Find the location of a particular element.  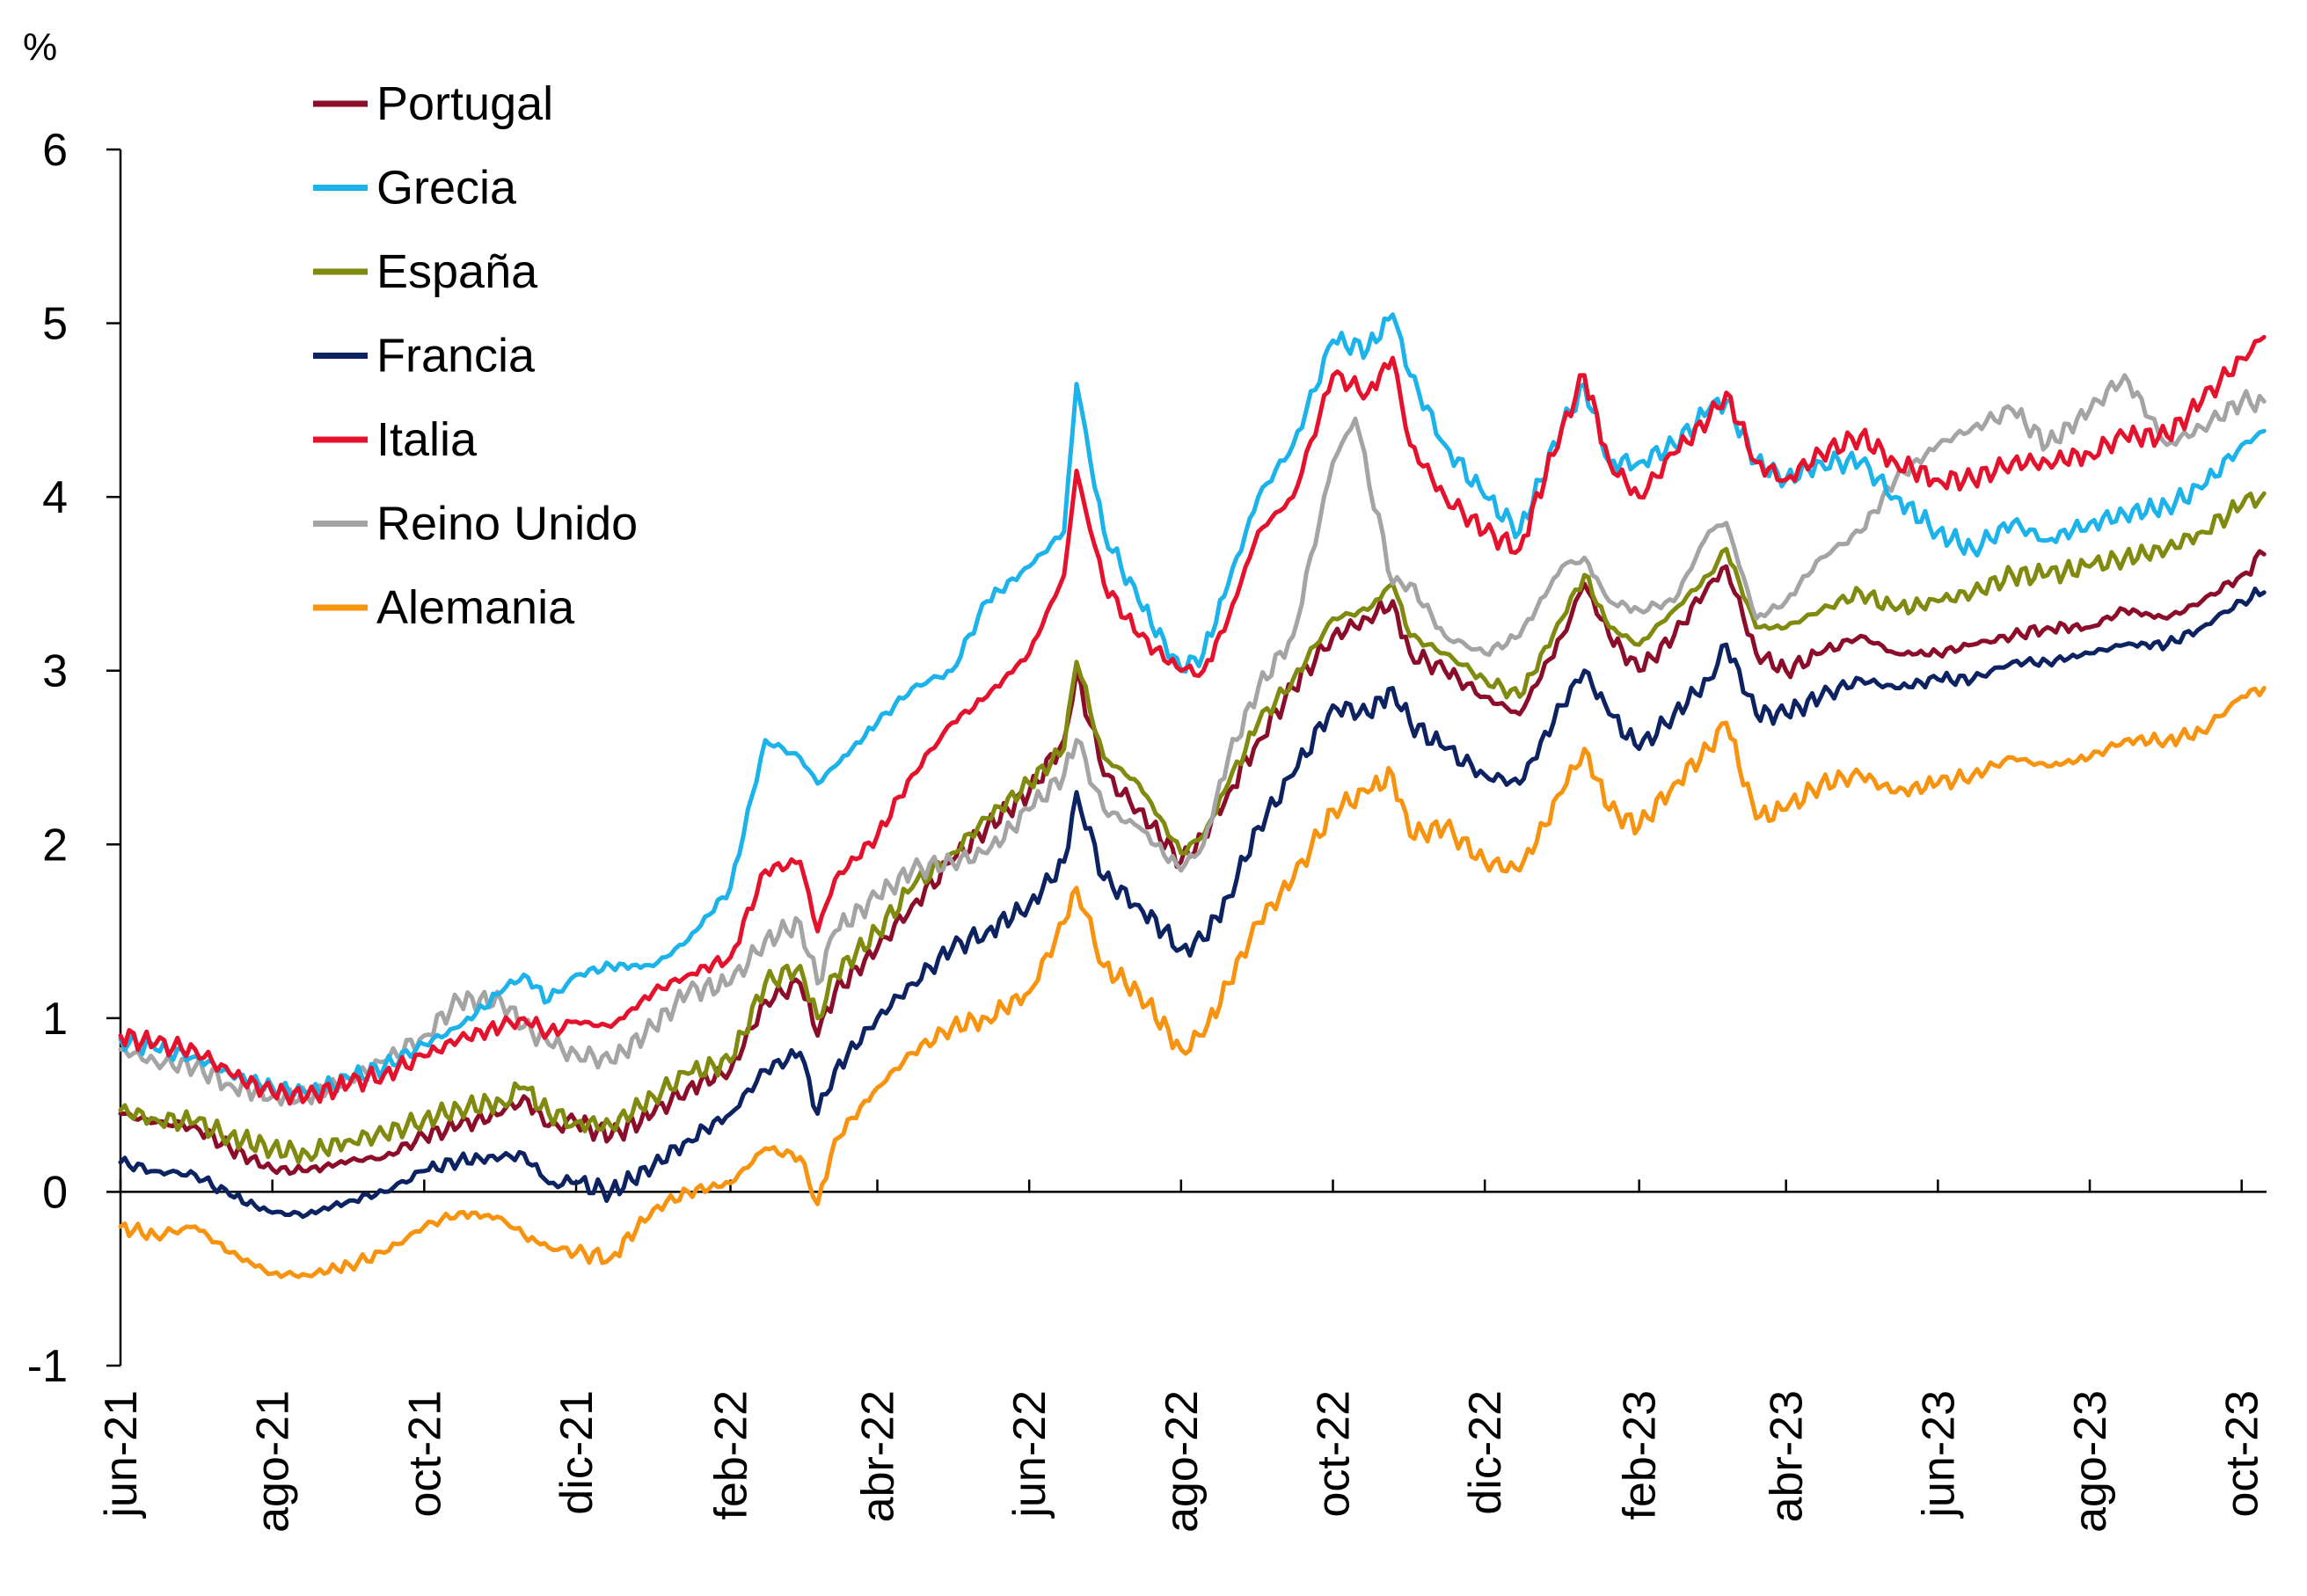

x-tick-label: oct-23 is located at coordinates (2242, 1454).